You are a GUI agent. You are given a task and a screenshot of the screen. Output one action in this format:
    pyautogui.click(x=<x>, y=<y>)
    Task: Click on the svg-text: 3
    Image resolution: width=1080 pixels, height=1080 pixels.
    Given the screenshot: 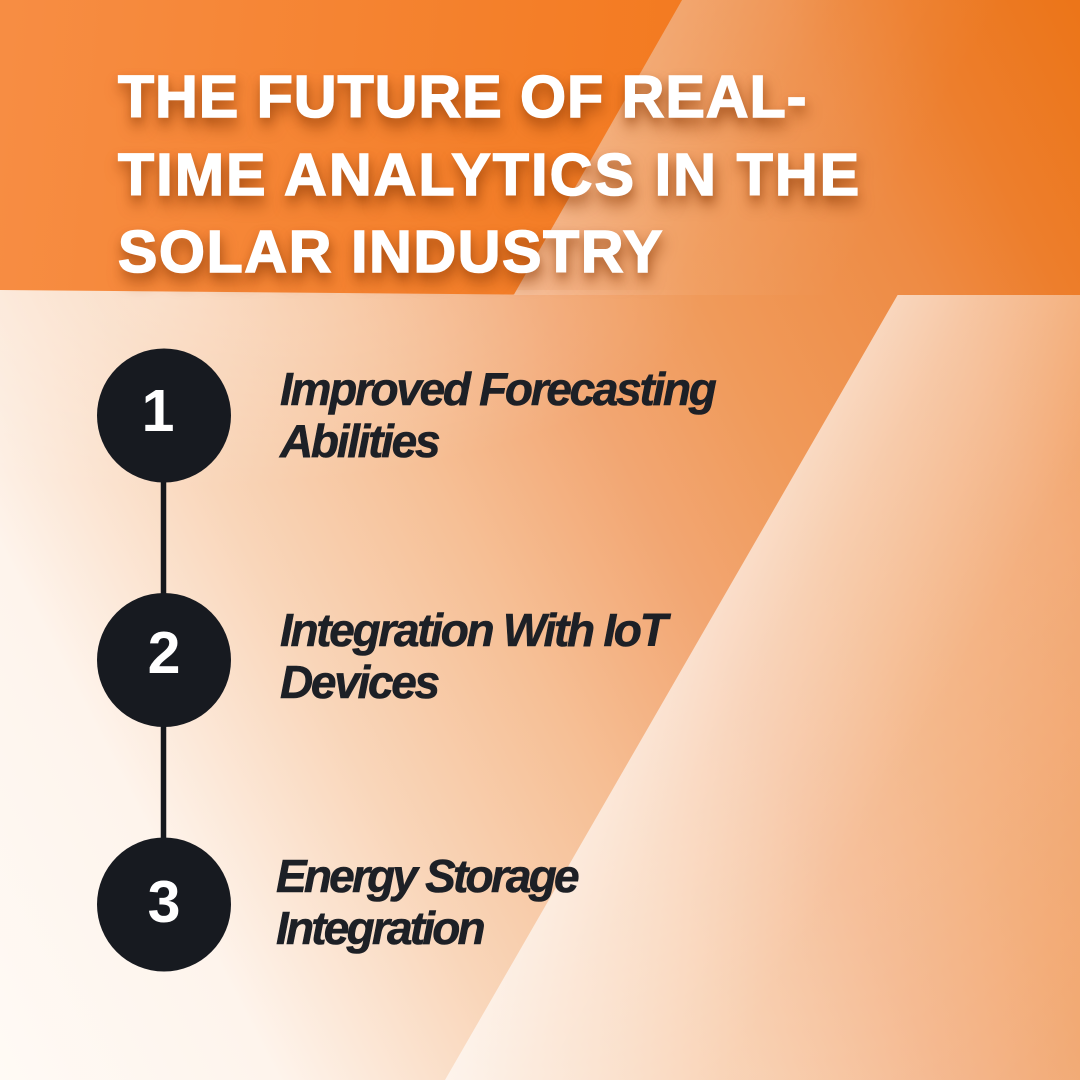 What is the action you would take?
    pyautogui.click(x=164, y=902)
    